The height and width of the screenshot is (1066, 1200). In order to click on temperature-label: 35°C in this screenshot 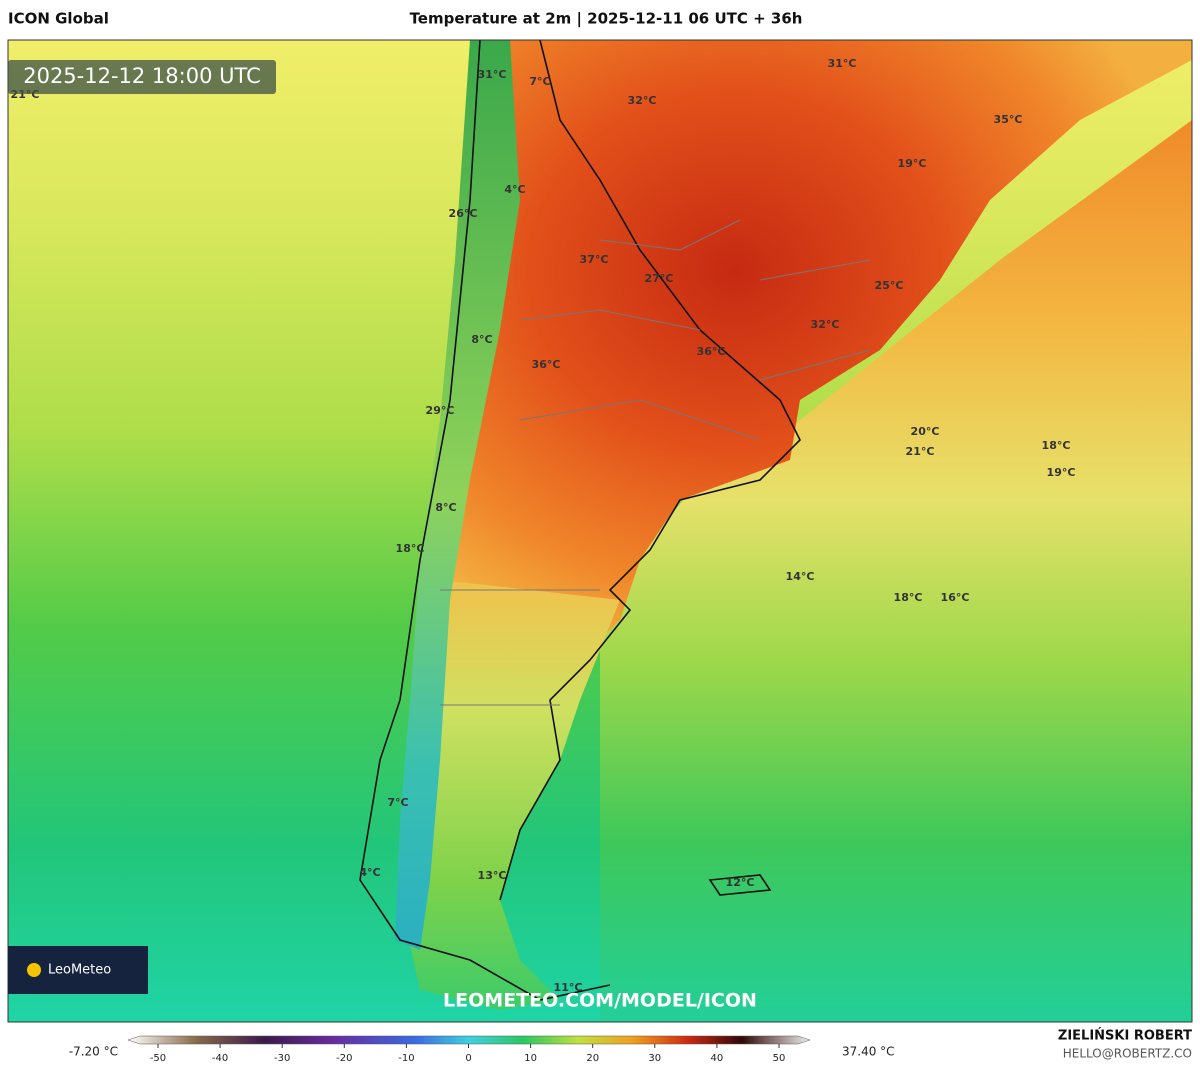, I will do `click(1008, 119)`.